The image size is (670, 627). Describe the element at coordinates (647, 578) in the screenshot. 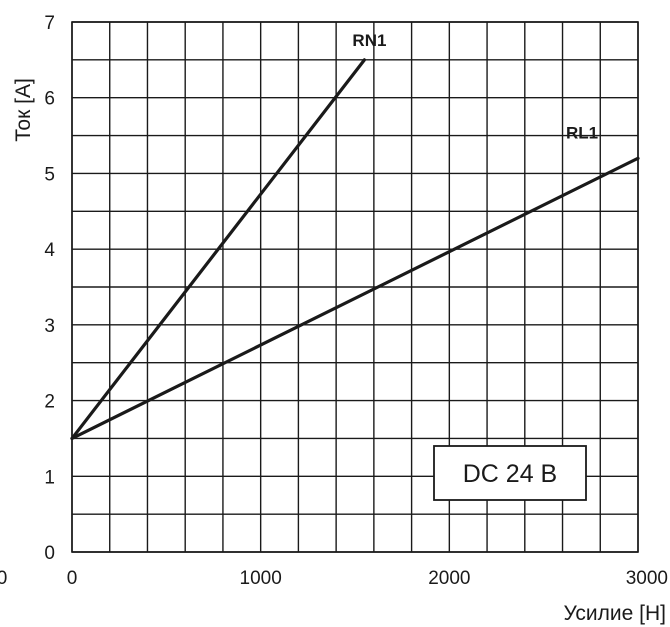

I see `x-tick-label: 3000` at that location.